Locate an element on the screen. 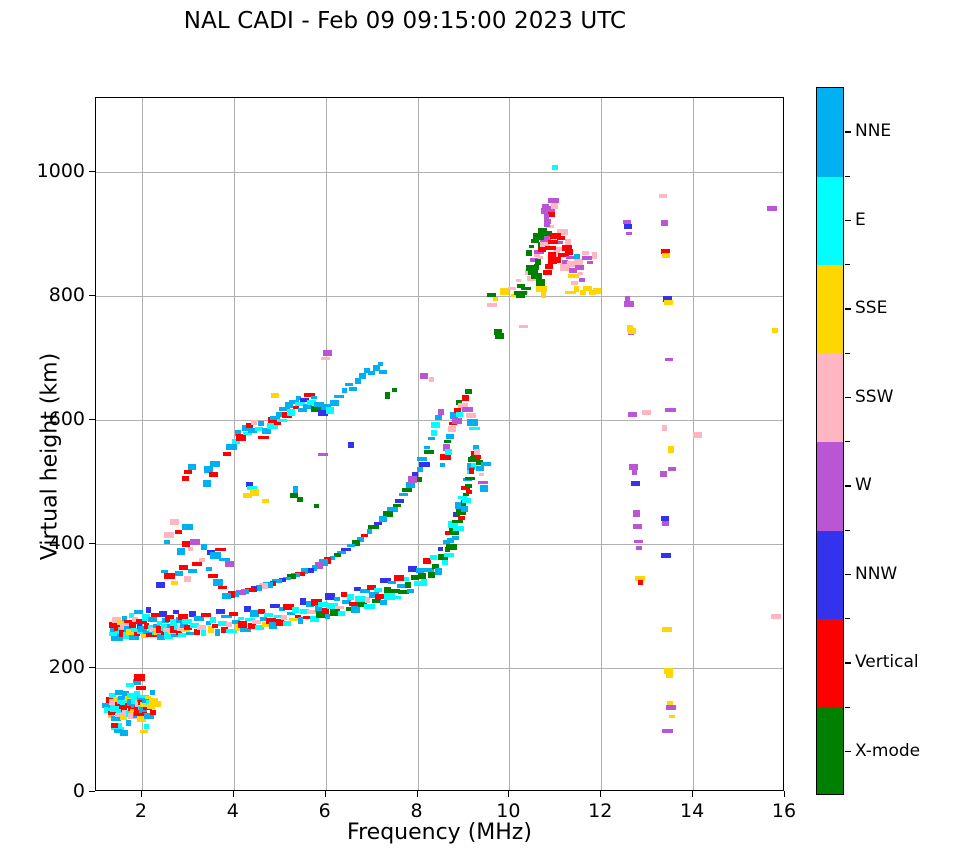  x-tick is located at coordinates (417, 794).